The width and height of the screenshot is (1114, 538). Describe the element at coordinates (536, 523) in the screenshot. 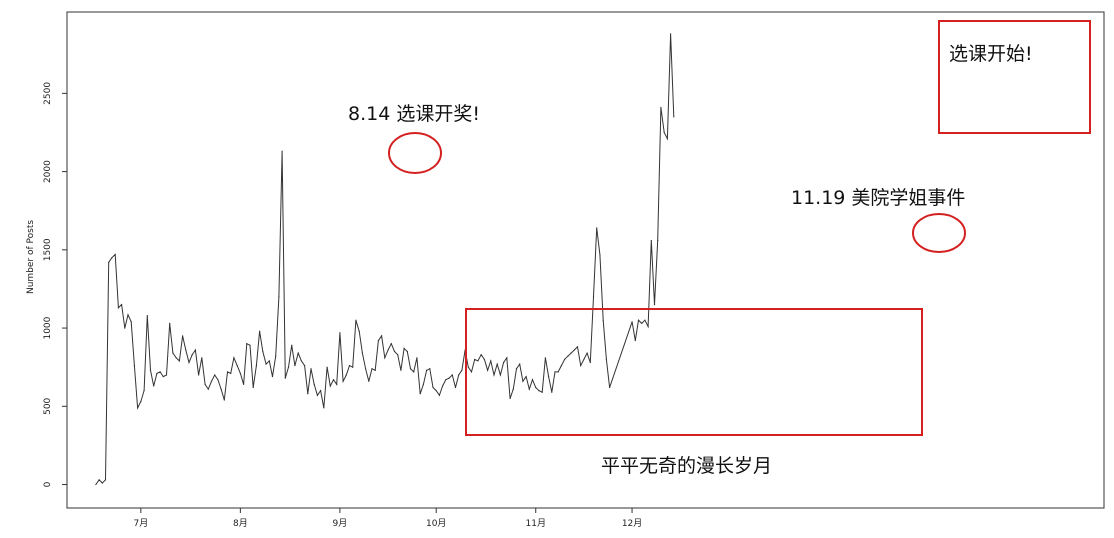

I see `x-tick-label: 11月` at that location.